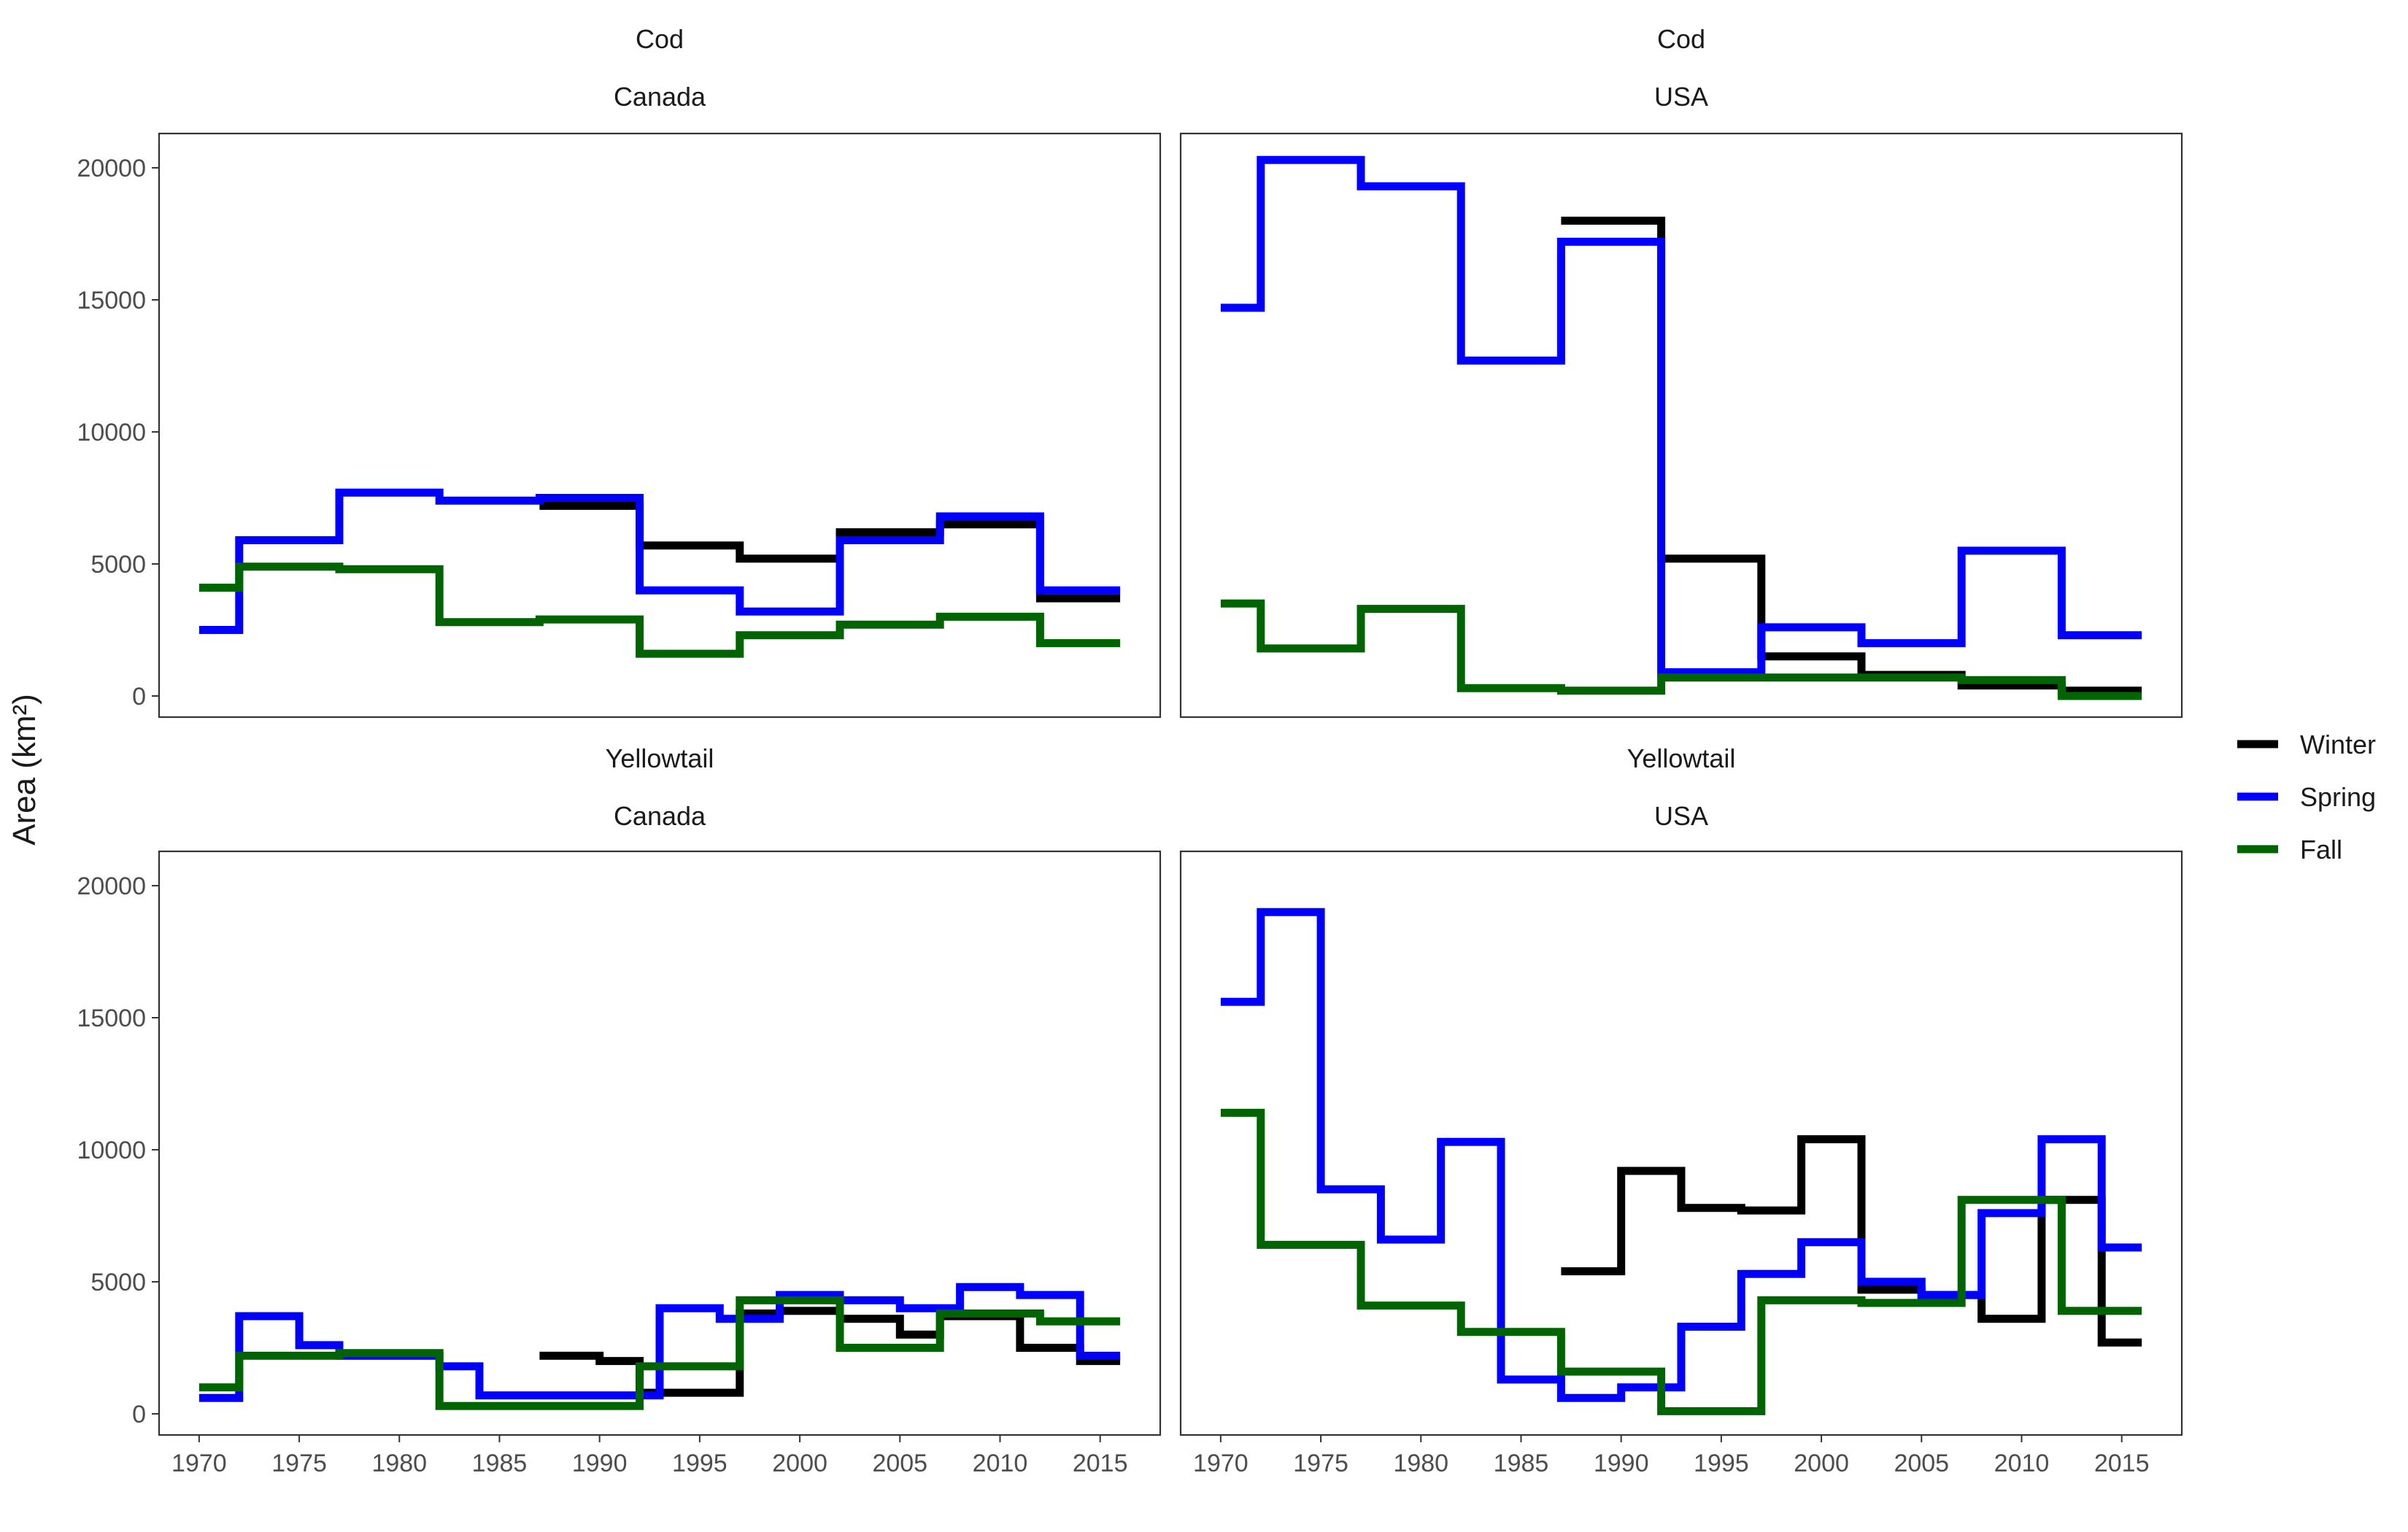  I want to click on strip-species-cod-usa: Cod, so click(1681, 39).